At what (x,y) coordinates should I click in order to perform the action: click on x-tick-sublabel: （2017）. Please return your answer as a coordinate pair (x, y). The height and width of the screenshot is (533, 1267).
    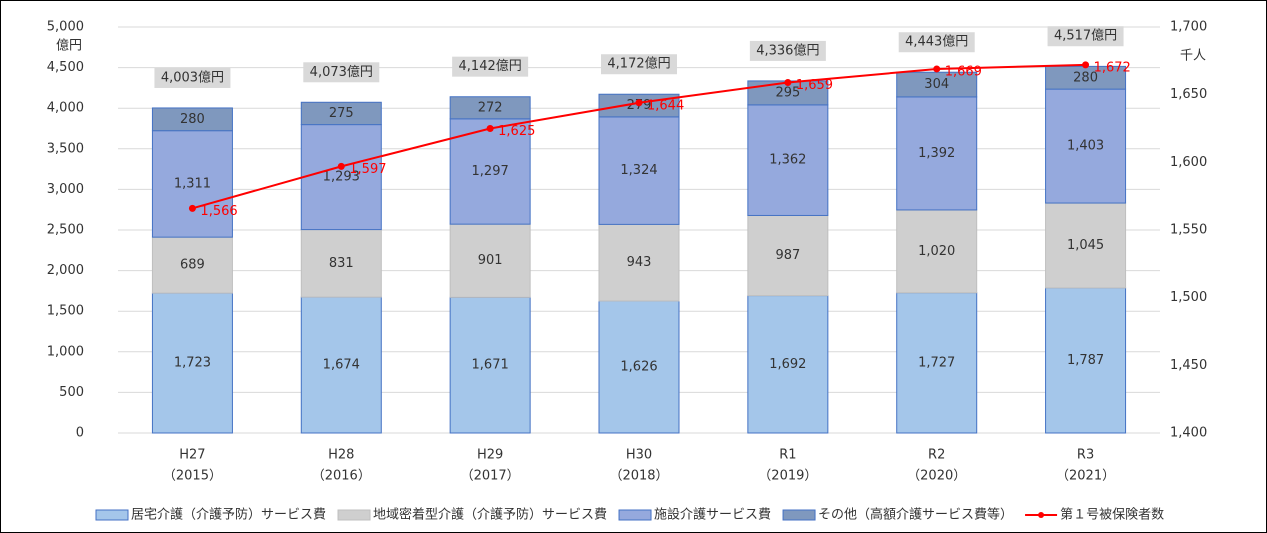
    Looking at the image, I should click on (490, 476).